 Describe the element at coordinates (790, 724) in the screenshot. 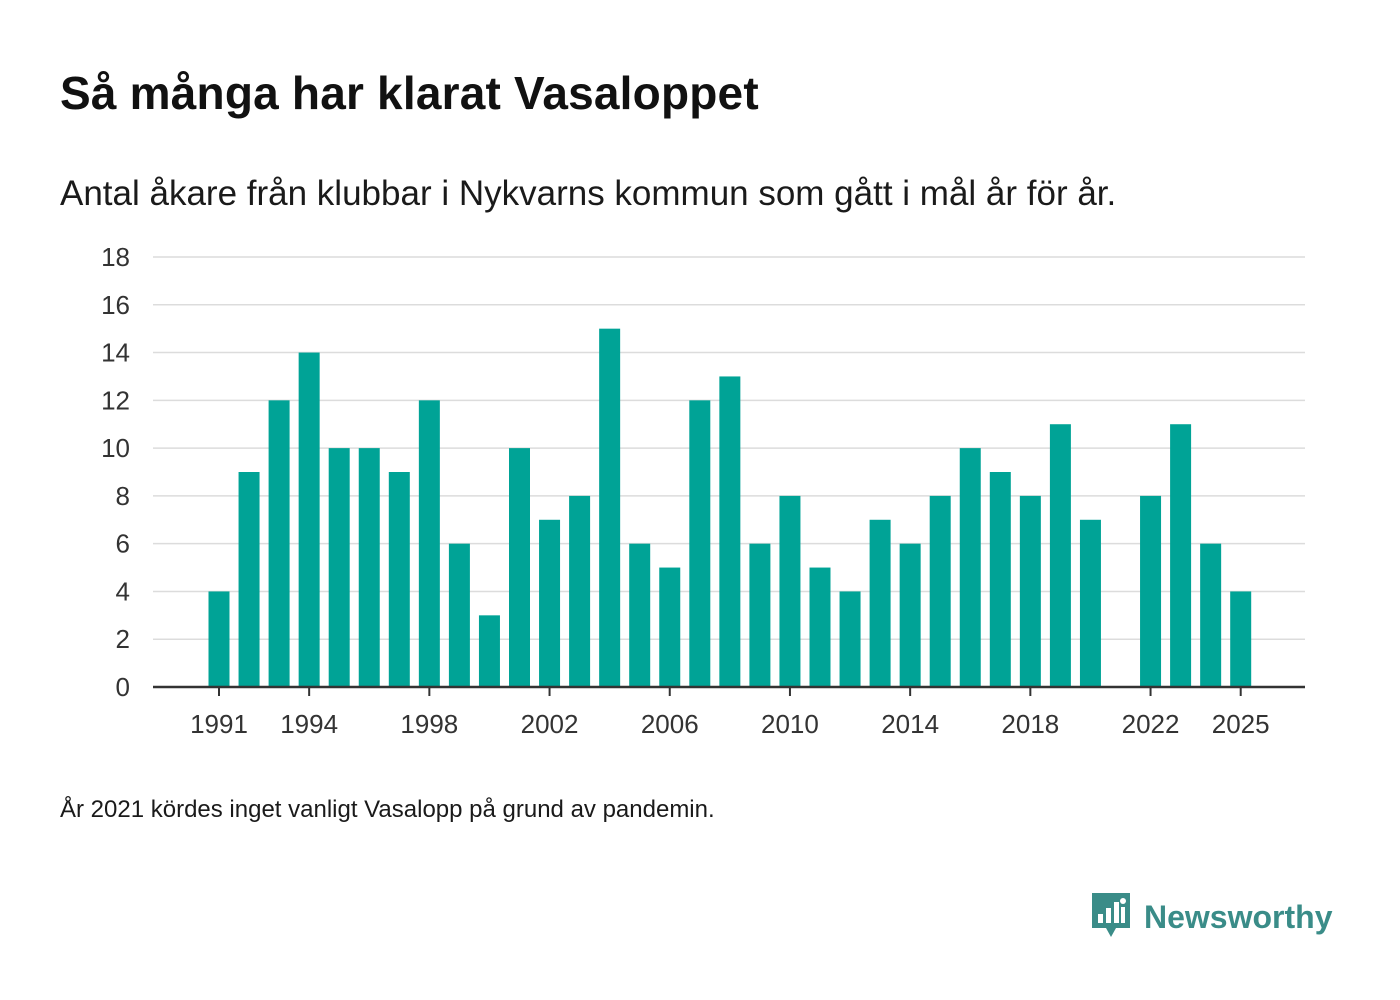

I see `x-tick-label: 2010` at that location.